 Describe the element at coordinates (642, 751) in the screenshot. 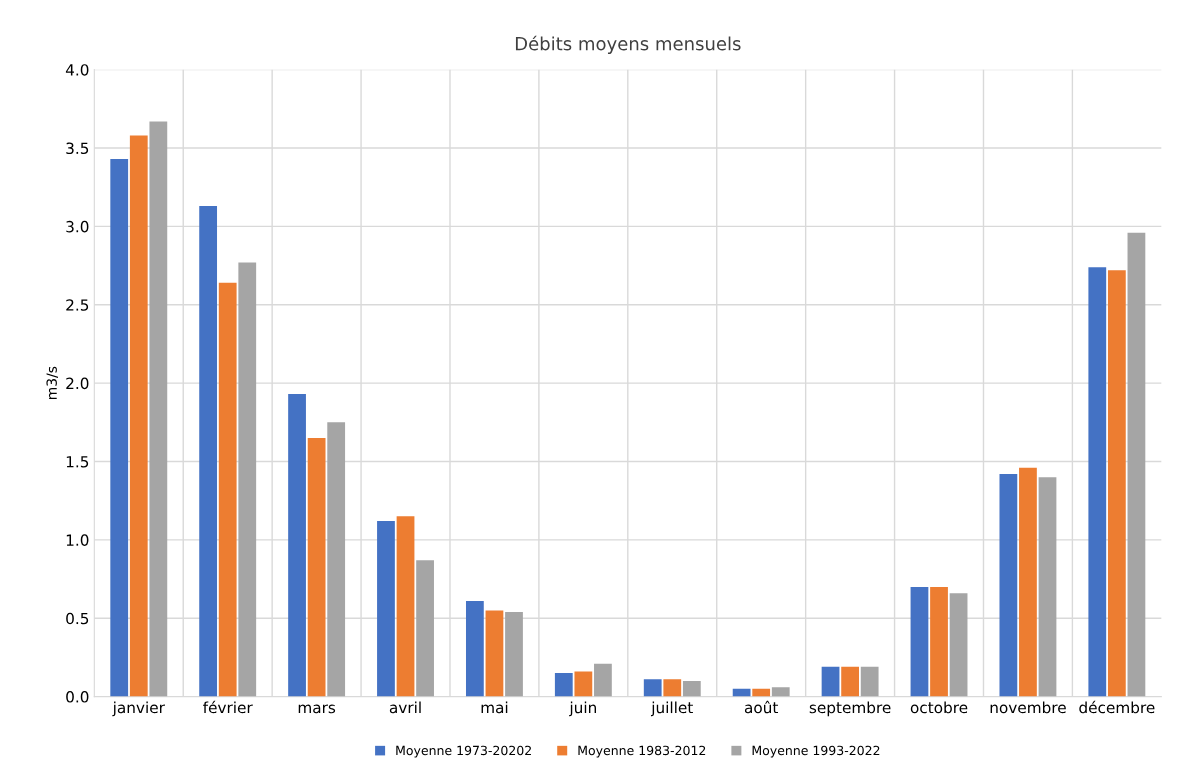

I see `legend-label: Moyenne 1983-2012` at that location.